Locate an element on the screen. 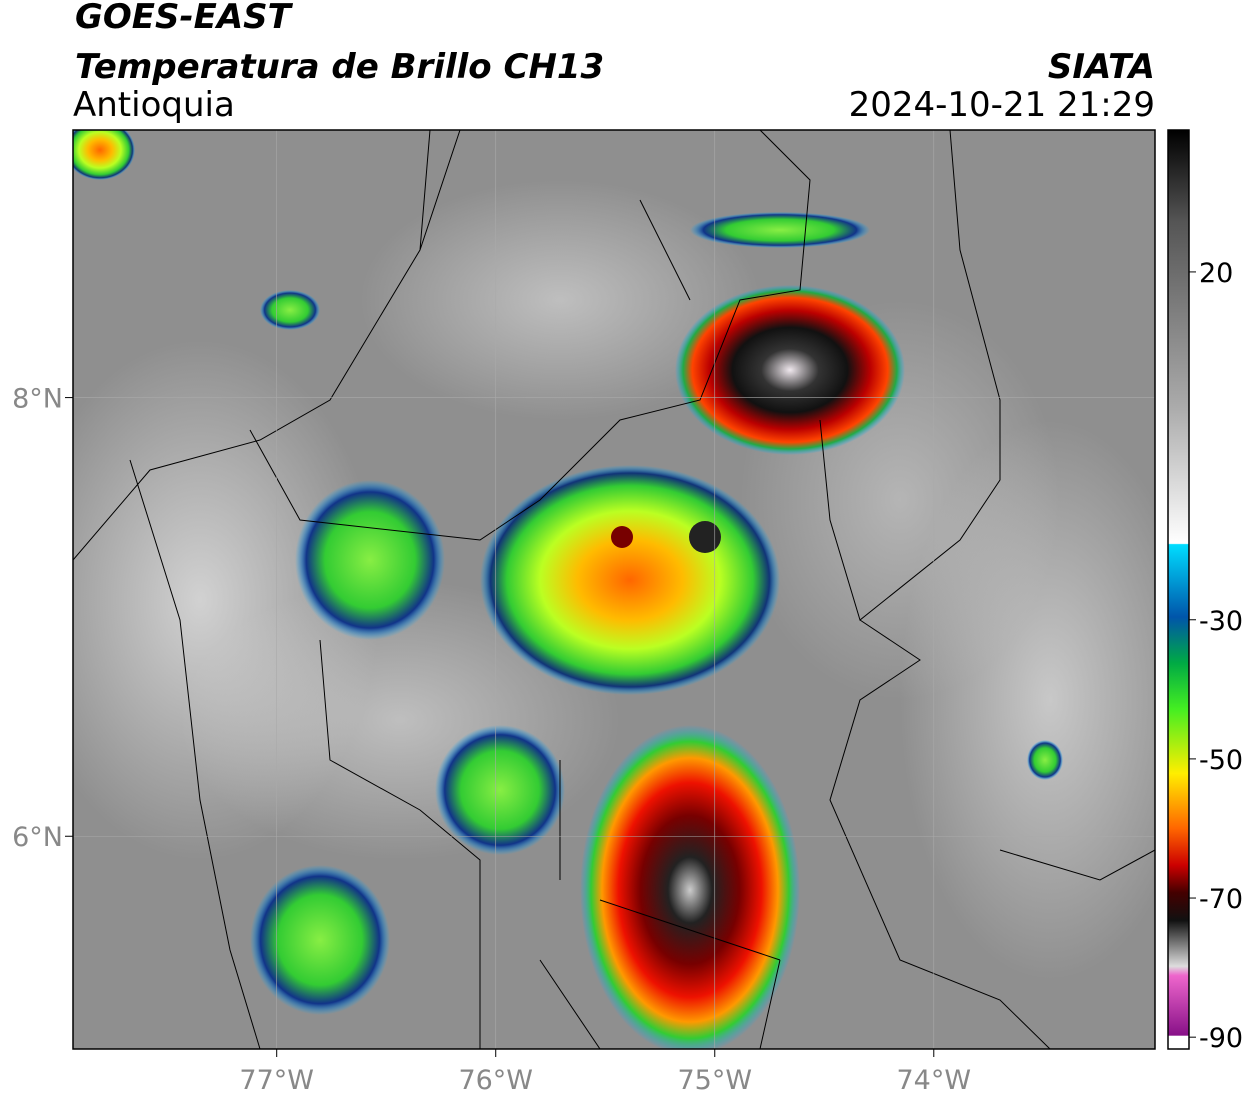 This screenshot has height=1103, width=1252. colorbar-tick-label: -70 is located at coordinates (1221, 899).